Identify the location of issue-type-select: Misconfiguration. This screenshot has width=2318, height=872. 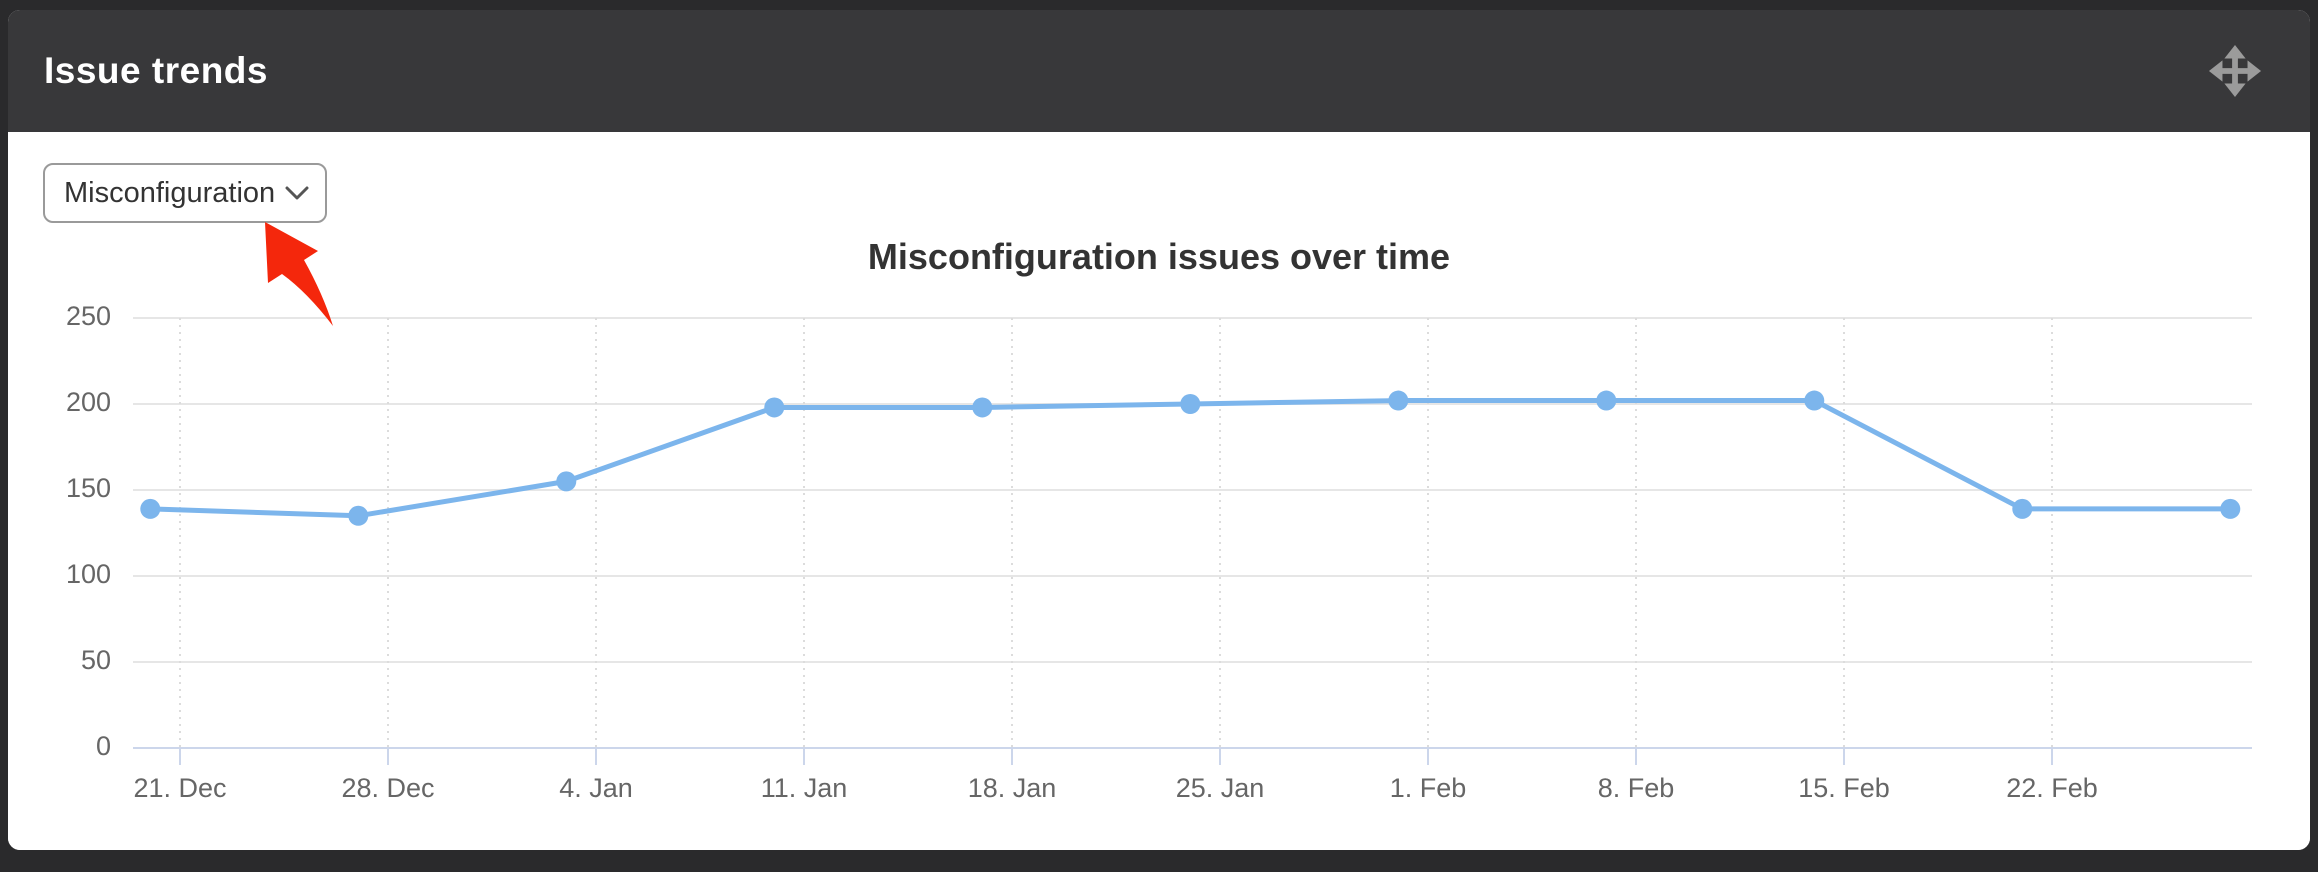
(185, 193).